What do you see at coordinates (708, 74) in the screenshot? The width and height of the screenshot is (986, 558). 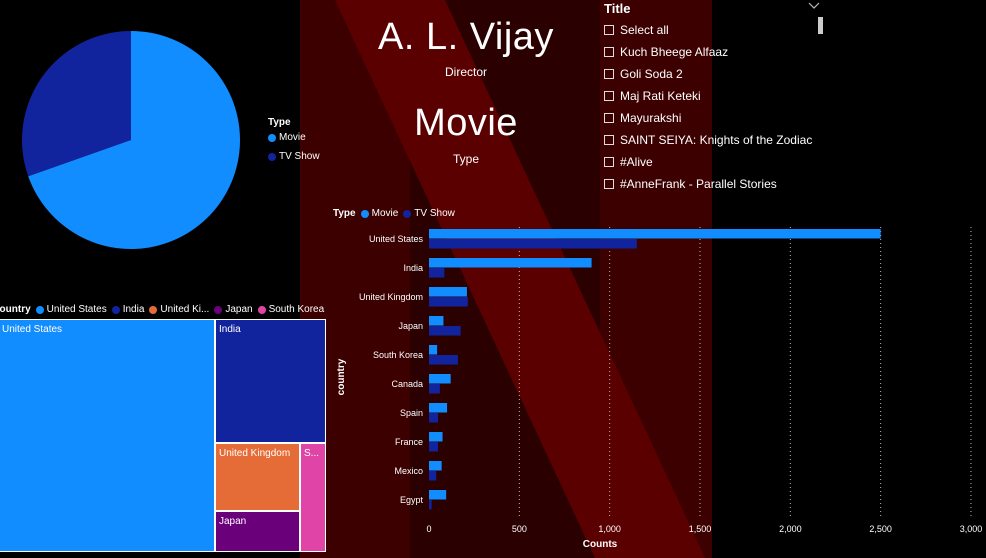 I see `slicer-item: Goli Soda 2` at bounding box center [708, 74].